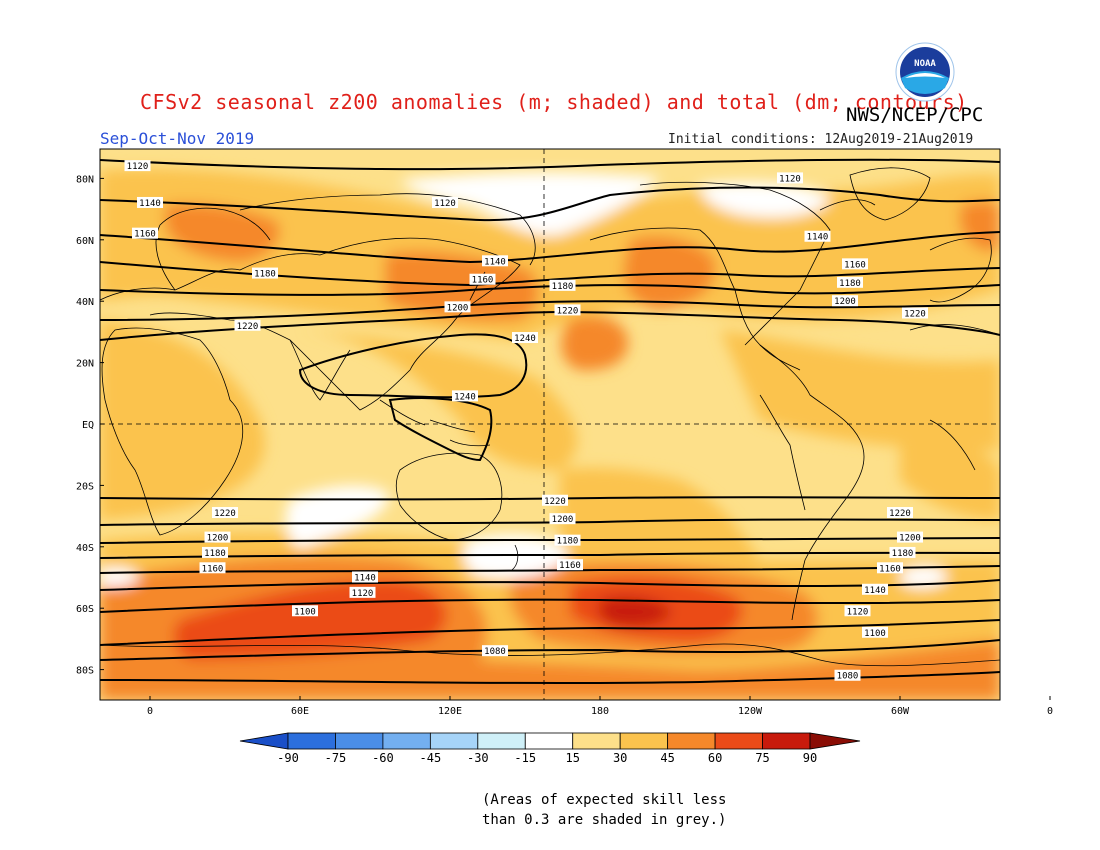 The image size is (1100, 850). Describe the element at coordinates (85, 302) in the screenshot. I see `lat-label: 40N` at that location.